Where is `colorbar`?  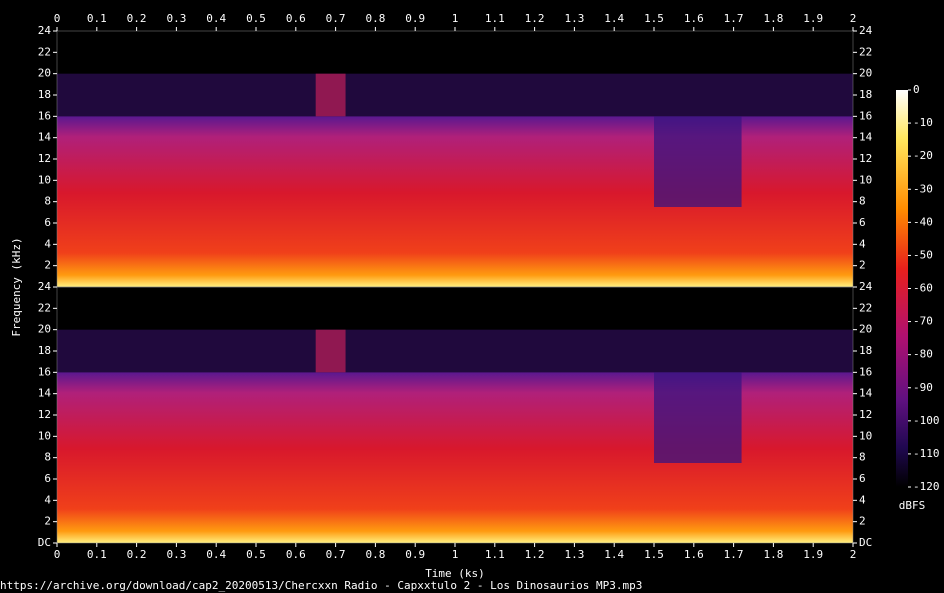
colorbar is located at coordinates (902, 288).